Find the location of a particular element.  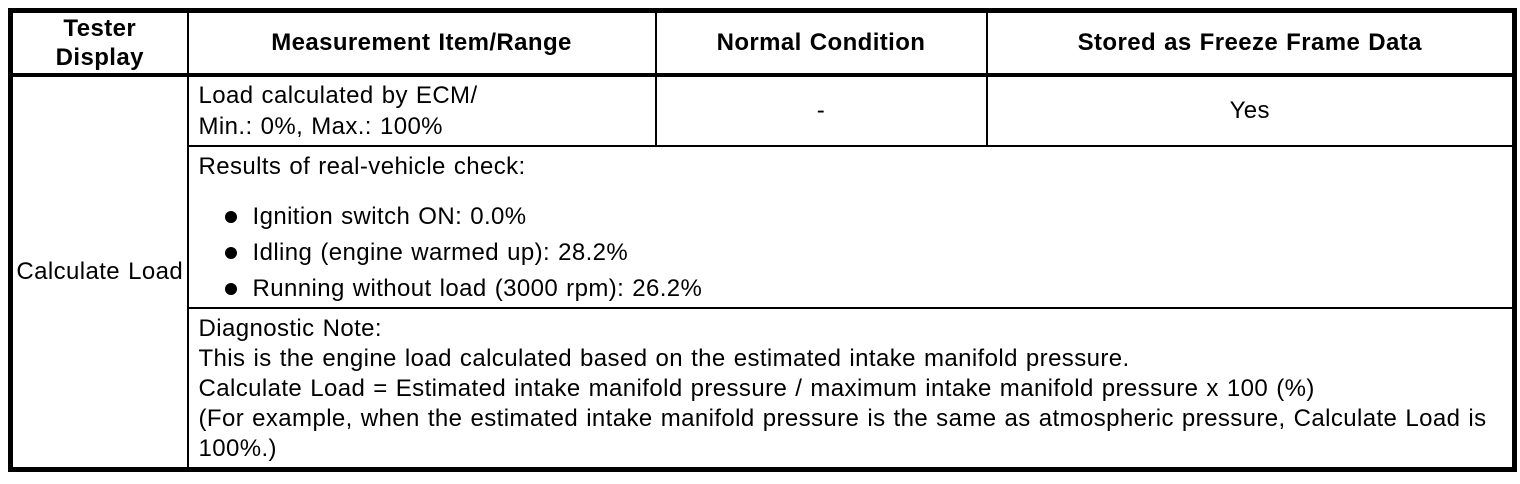

list-item: Ignition switch ON: 0.0% is located at coordinates (851, 217).